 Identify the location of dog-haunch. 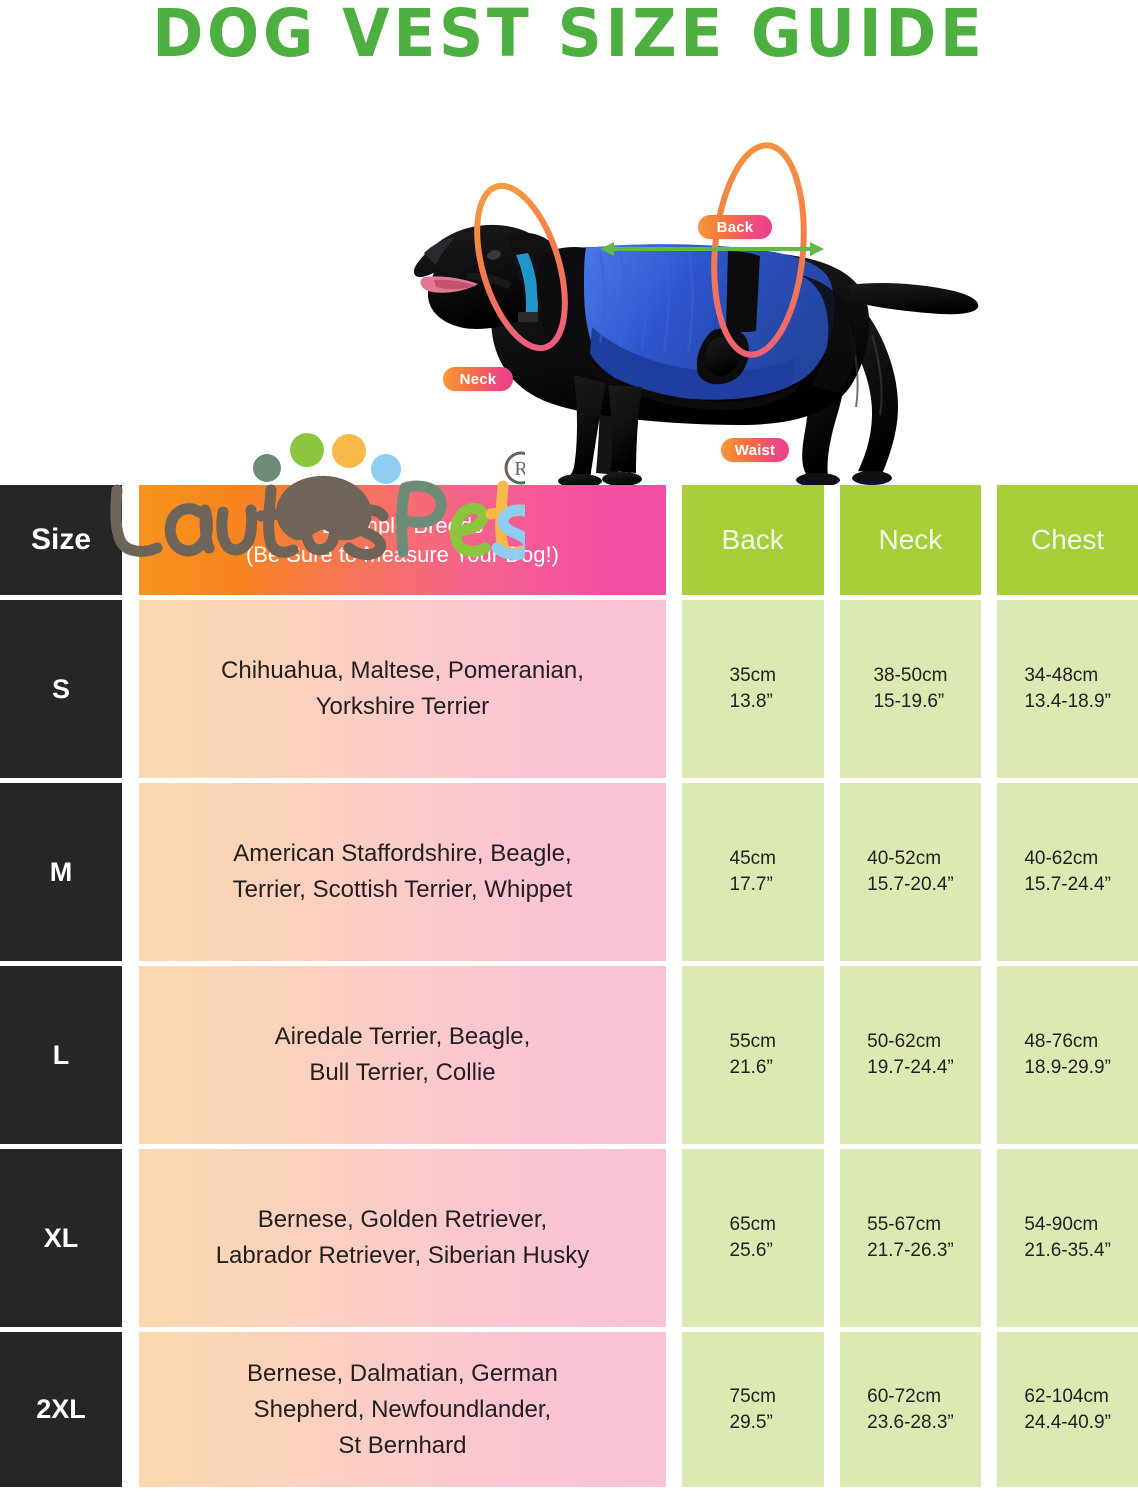
(829, 334).